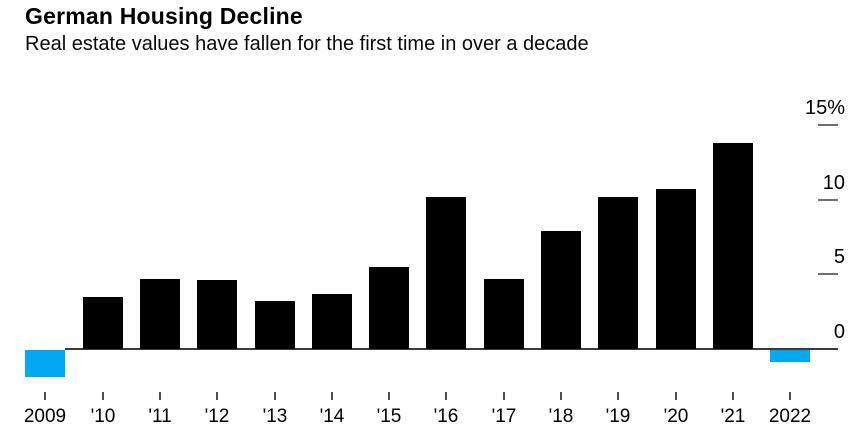 This screenshot has height=445, width=866. What do you see at coordinates (103, 416) in the screenshot?
I see `x-axis-label: '10` at bounding box center [103, 416].